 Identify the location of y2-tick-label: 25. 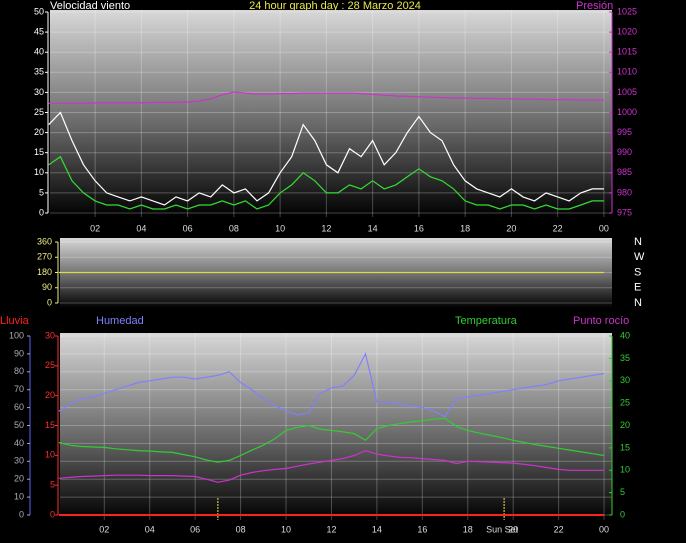
(625, 403).